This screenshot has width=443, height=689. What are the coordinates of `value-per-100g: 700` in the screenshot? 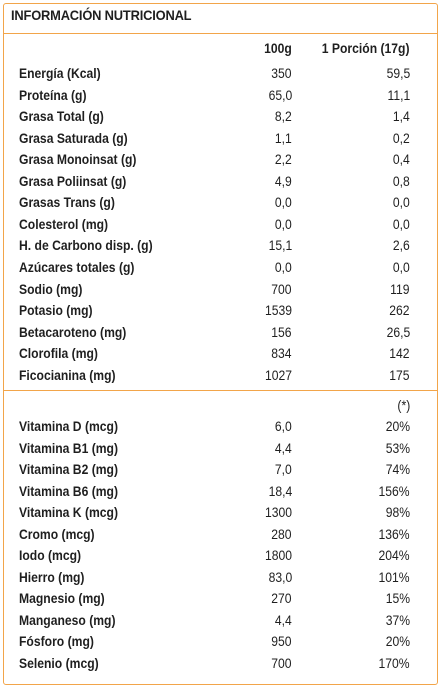 It's located at (281, 663).